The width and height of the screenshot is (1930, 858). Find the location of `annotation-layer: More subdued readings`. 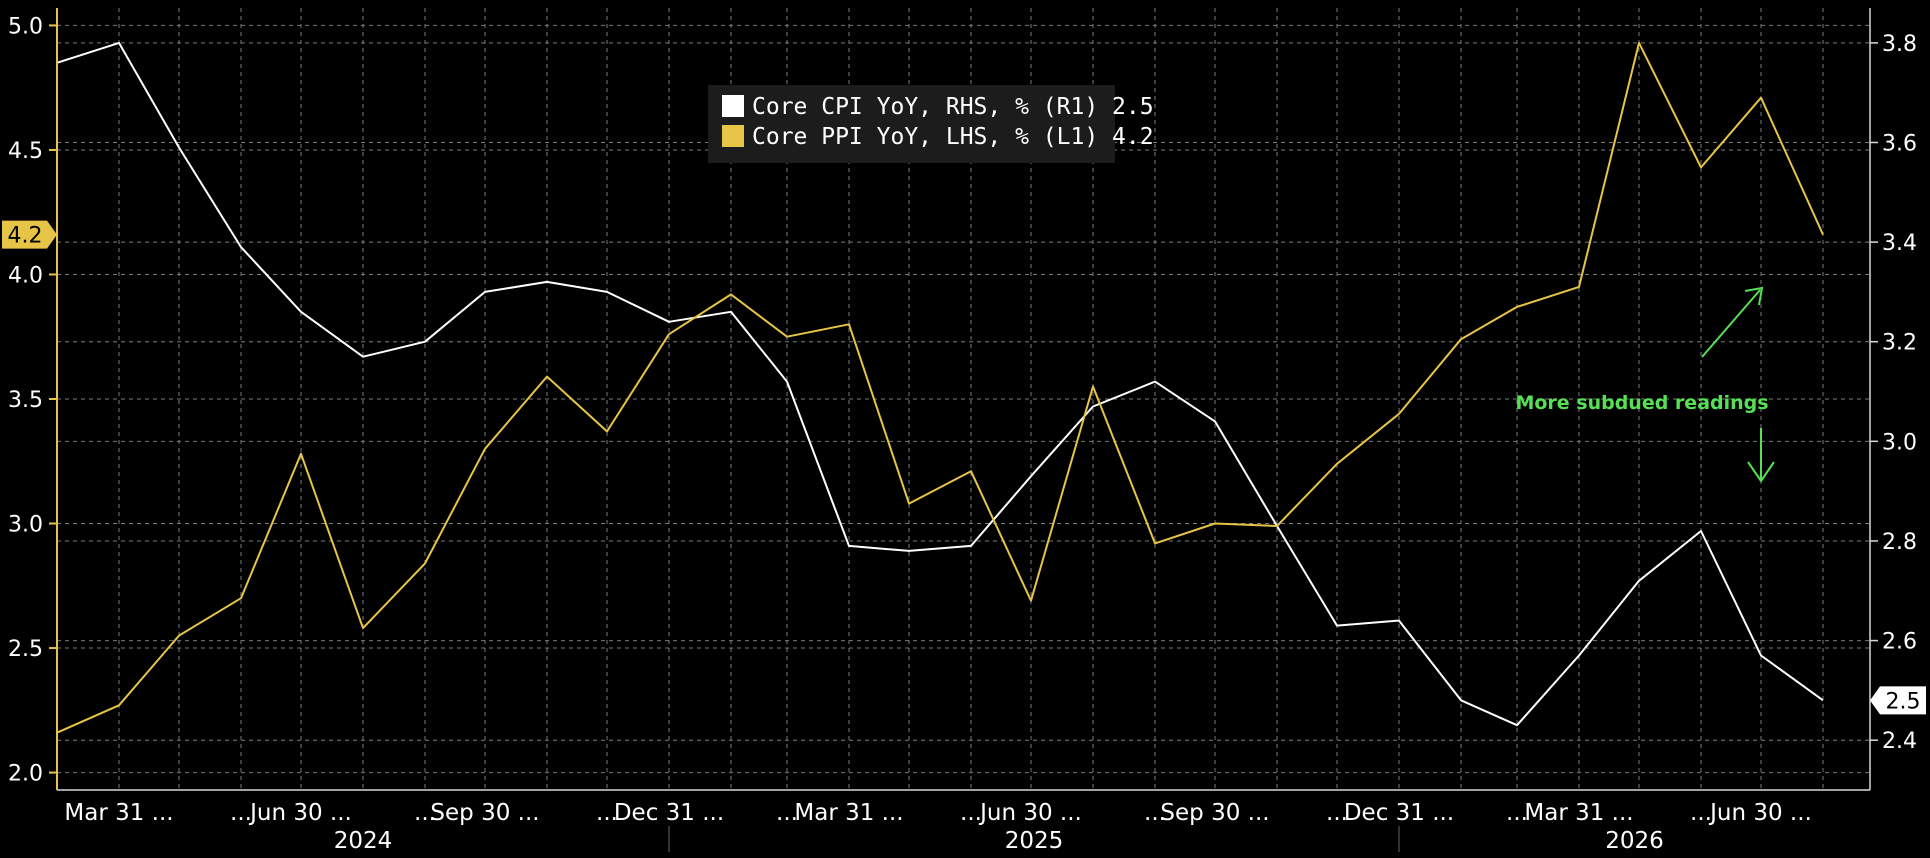

annotation-layer: More subdued readings is located at coordinates (1645, 384).